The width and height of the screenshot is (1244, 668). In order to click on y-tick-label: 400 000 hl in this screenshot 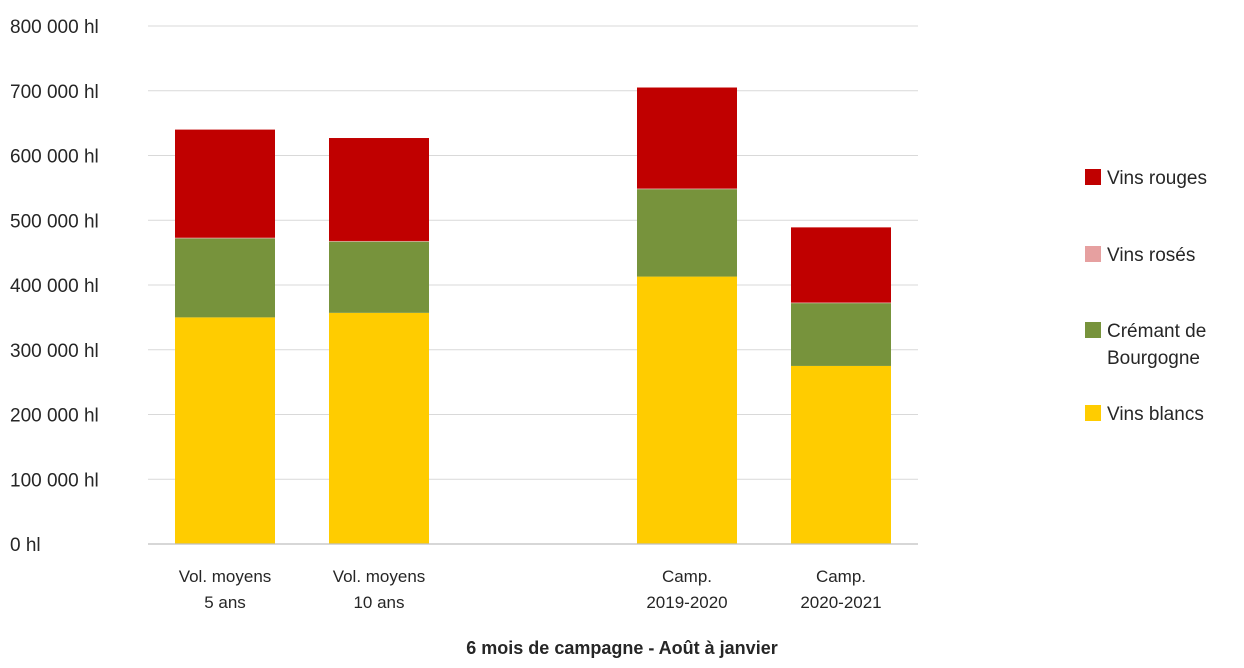, I will do `click(54, 286)`.